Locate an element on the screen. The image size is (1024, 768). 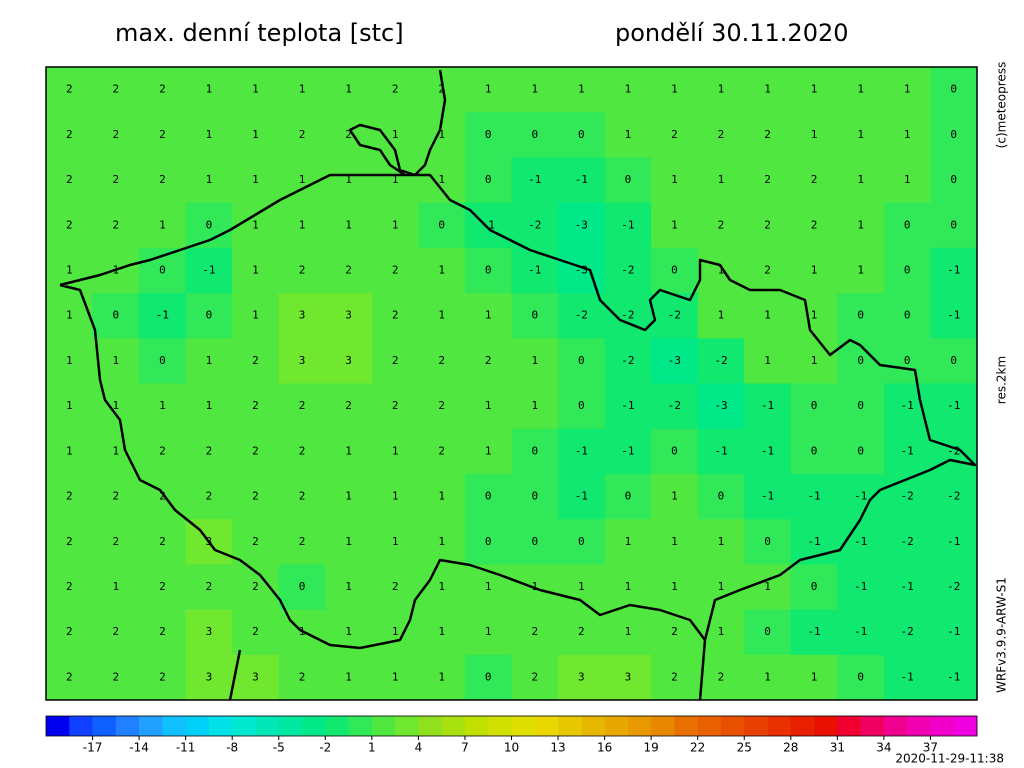
colorbar-tick-label: 19 is located at coordinates (651, 748).